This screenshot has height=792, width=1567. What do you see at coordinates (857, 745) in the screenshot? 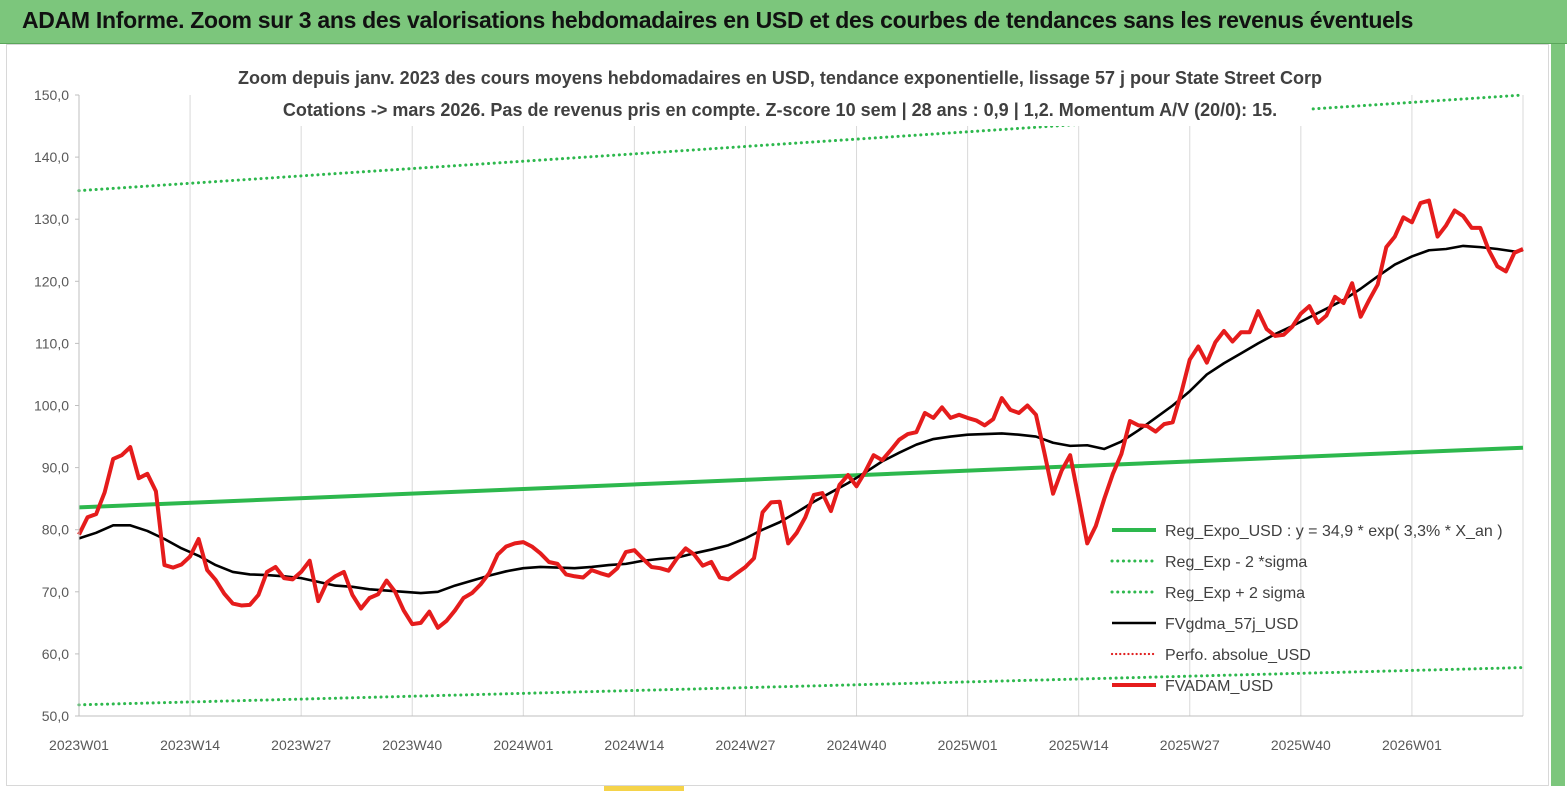
I see `x-tick-label: 2024W40` at bounding box center [857, 745].